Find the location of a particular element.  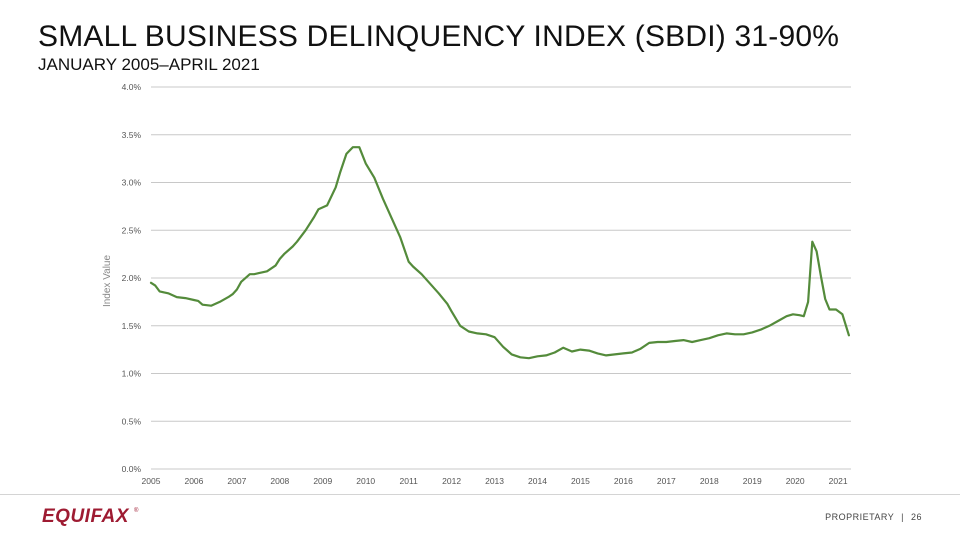

proprietary-label: PROPRIETARY is located at coordinates (860, 517).